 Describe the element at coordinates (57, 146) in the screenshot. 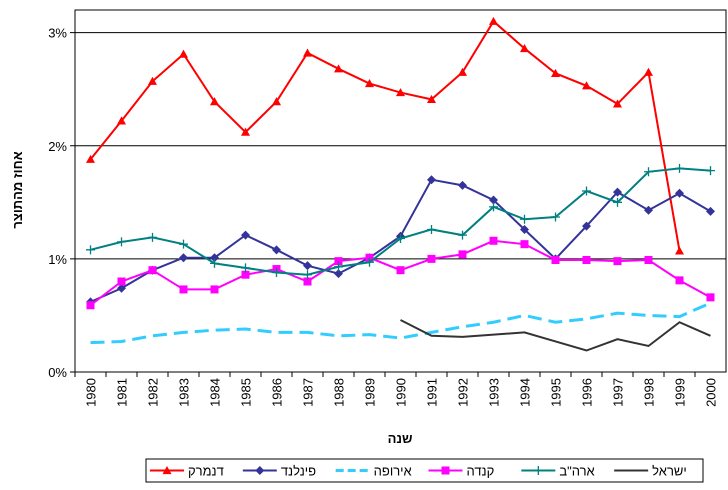

I see `y-tick-label: 2%` at that location.